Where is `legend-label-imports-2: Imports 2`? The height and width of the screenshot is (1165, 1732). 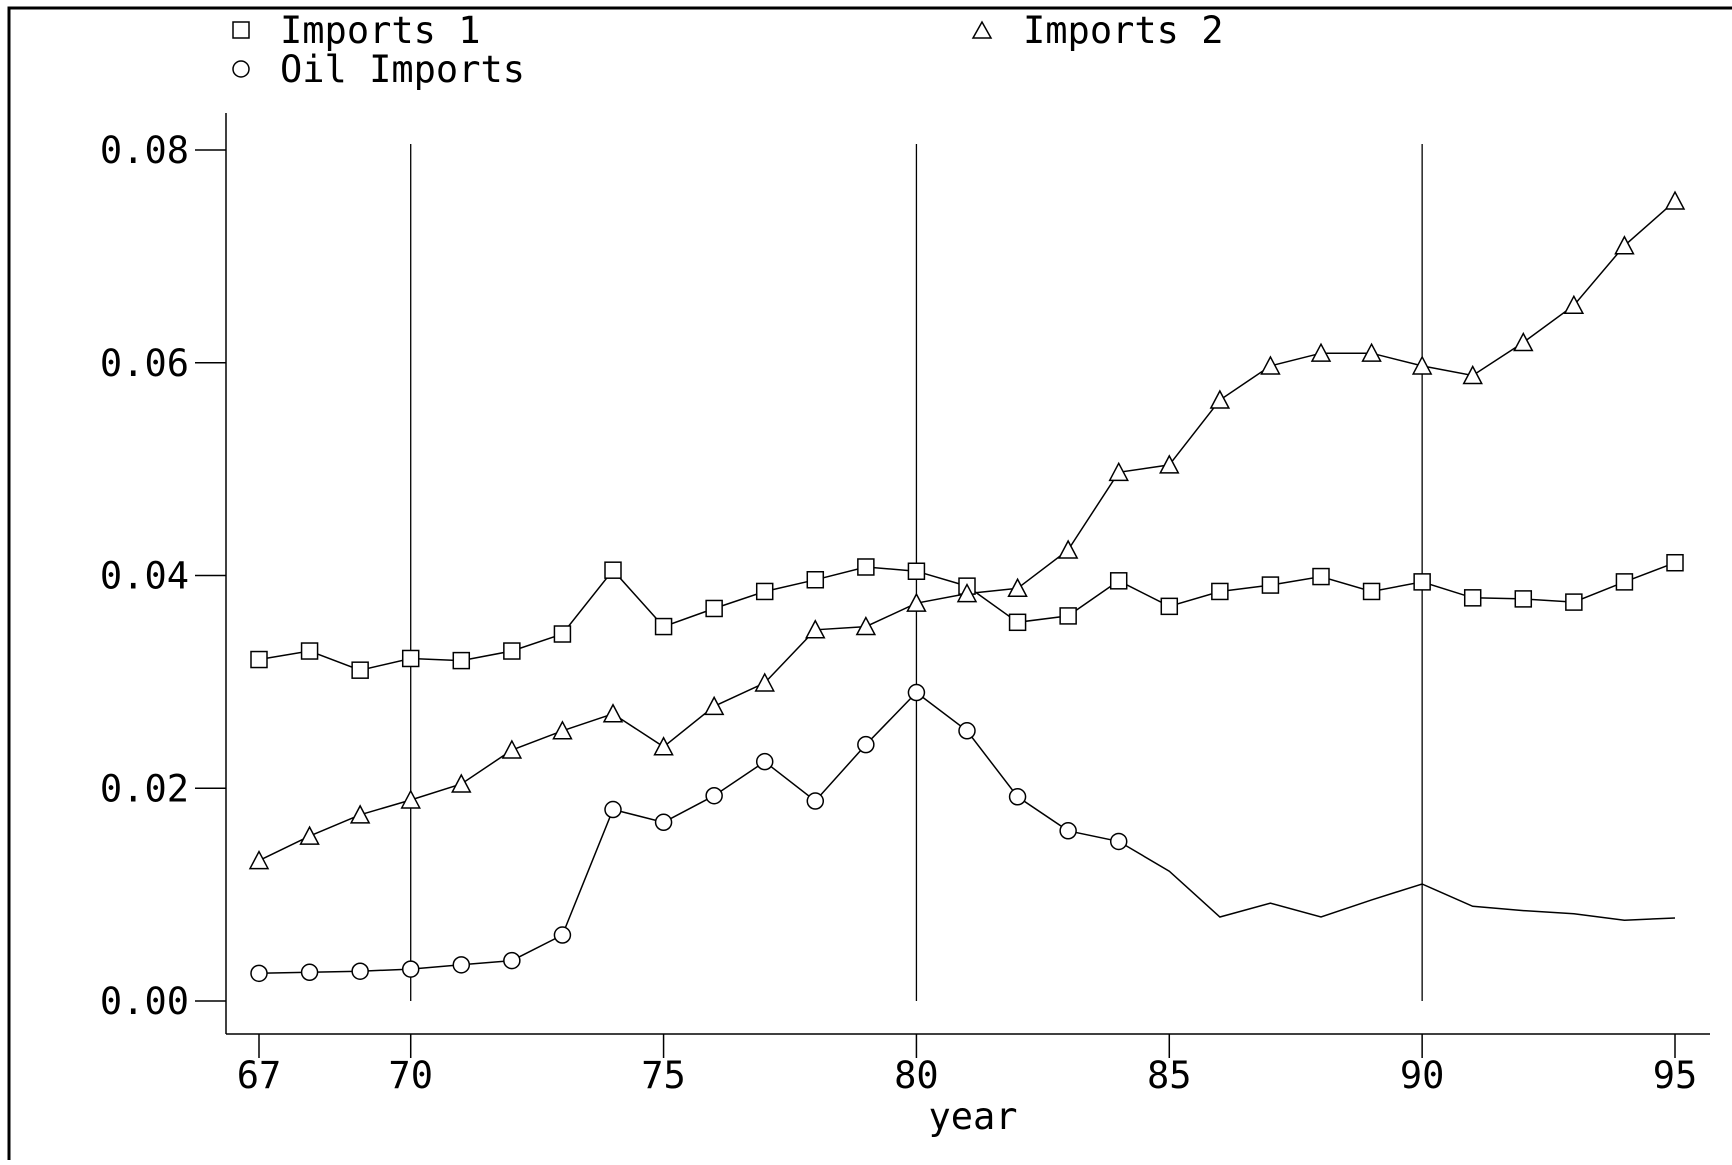
legend-label-imports-2: Imports 2 is located at coordinates (1123, 30).